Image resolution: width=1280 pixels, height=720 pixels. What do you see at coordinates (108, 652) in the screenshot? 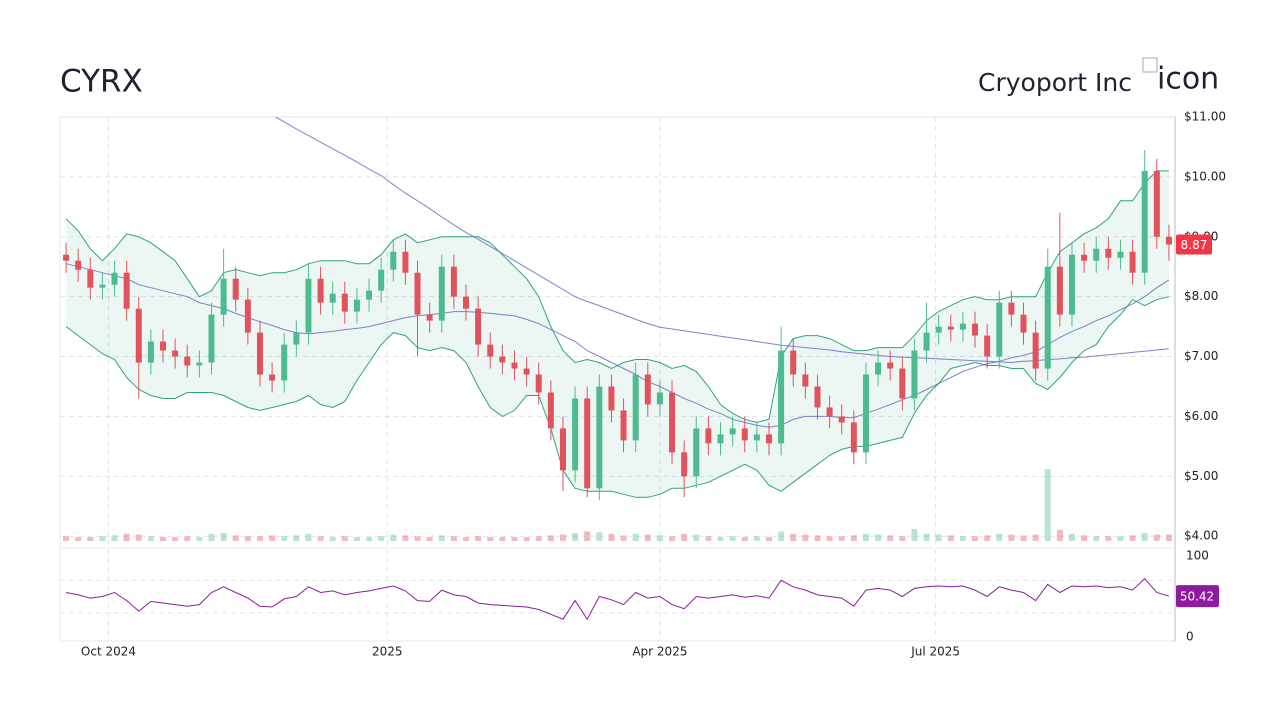
I see `x-tick-label: Oct 2024` at bounding box center [108, 652].